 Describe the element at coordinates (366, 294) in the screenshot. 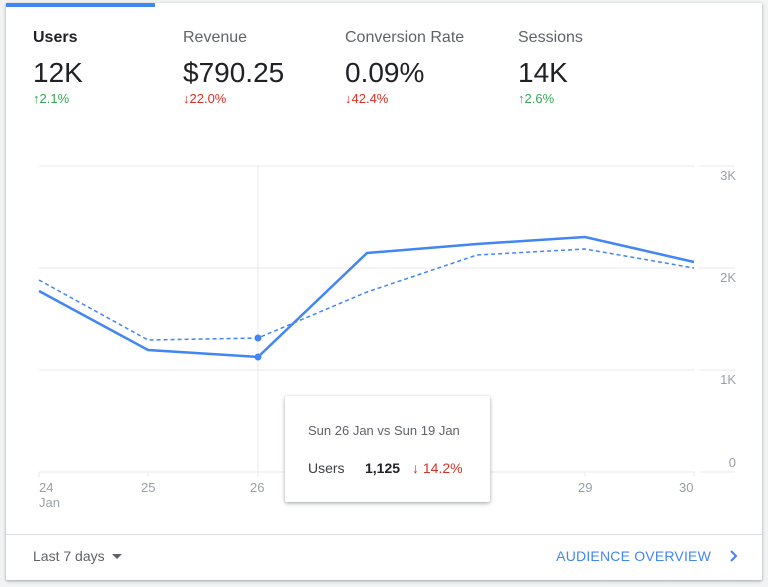

I see `previous-period-line` at that location.